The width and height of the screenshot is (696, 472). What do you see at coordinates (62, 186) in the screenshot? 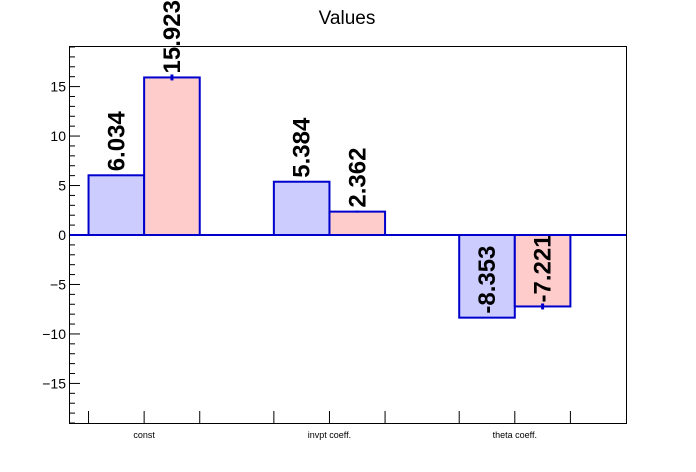
I see `y-tick-label: 5` at bounding box center [62, 186].